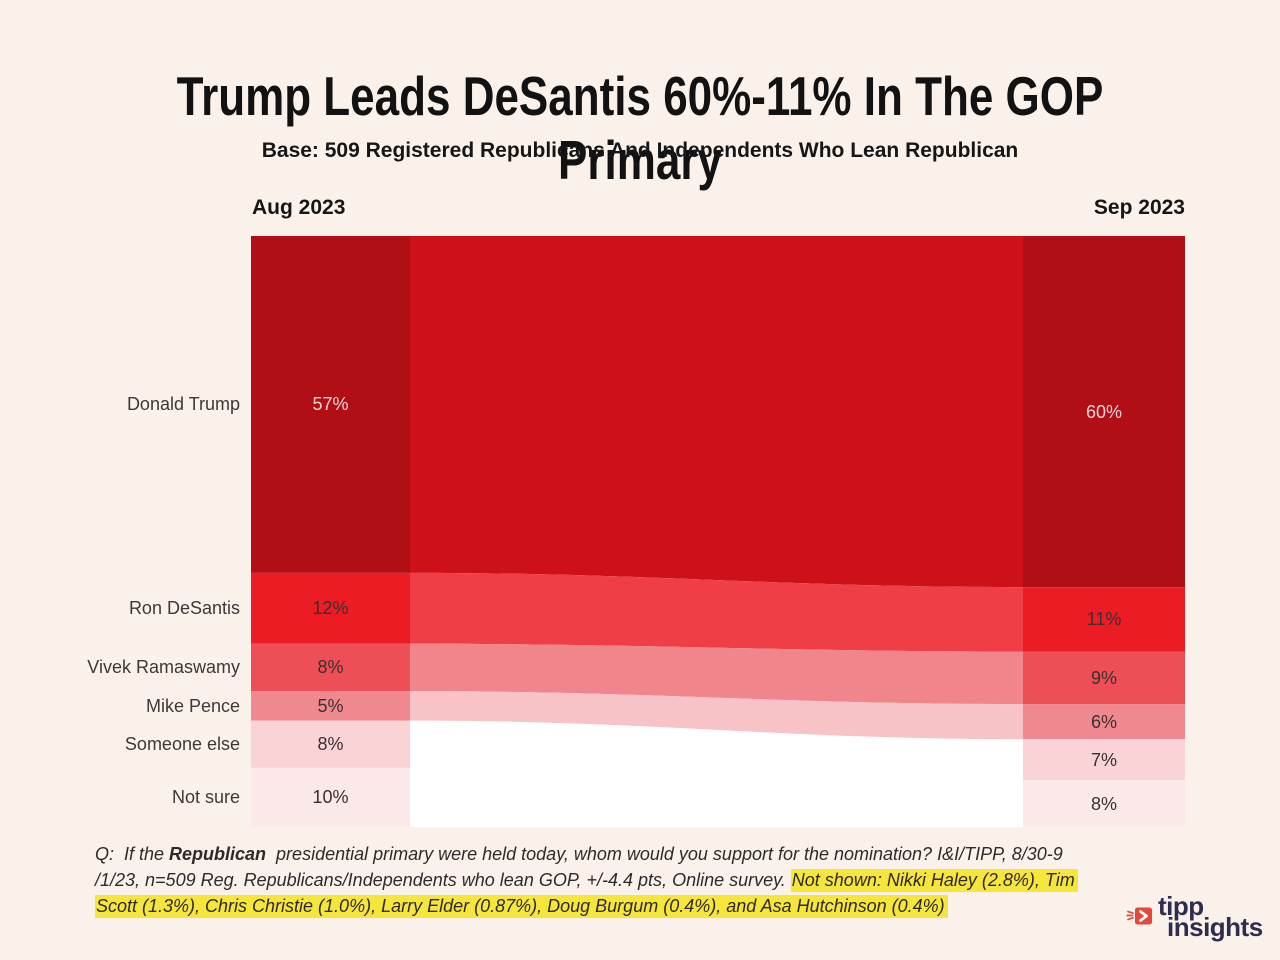 The height and width of the screenshot is (960, 1280). Describe the element at coordinates (1130, 915) in the screenshot. I see `logo-speed-lines` at that location.